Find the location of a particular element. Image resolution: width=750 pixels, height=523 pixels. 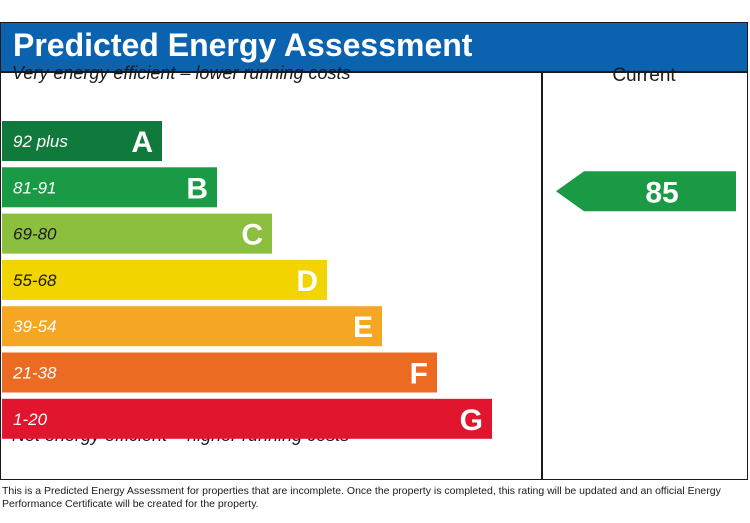

header-band: Predicted Energy Assessment is located at coordinates (374, 47).